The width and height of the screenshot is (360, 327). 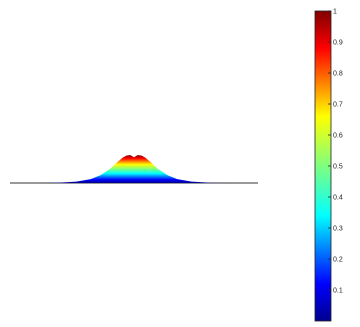 I want to click on colorbar-tick-label: 0.3, so click(x=338, y=229).